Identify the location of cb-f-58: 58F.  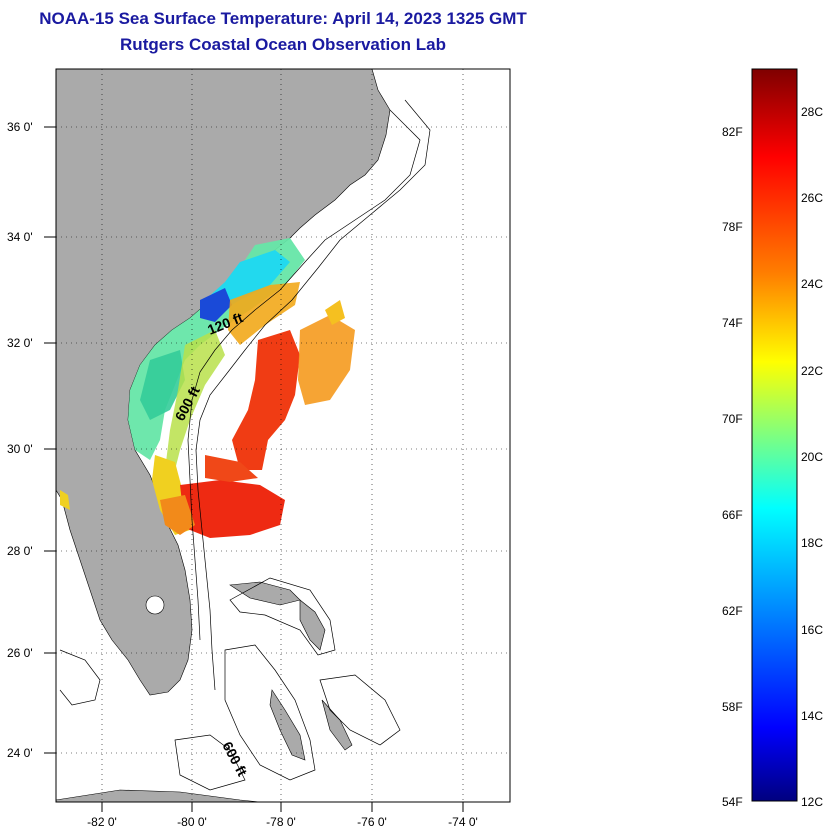
(732, 707).